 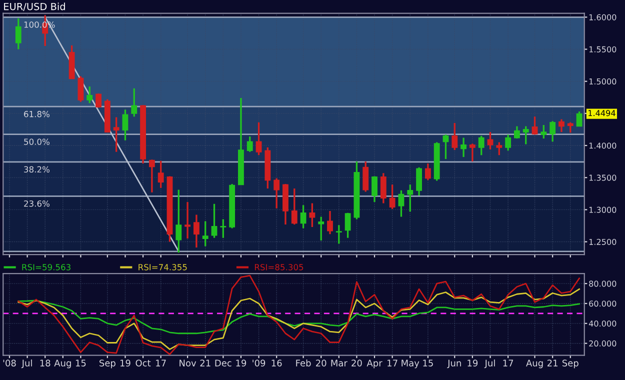 I want to click on legend-label: RSI=74.355, so click(x=162, y=267).